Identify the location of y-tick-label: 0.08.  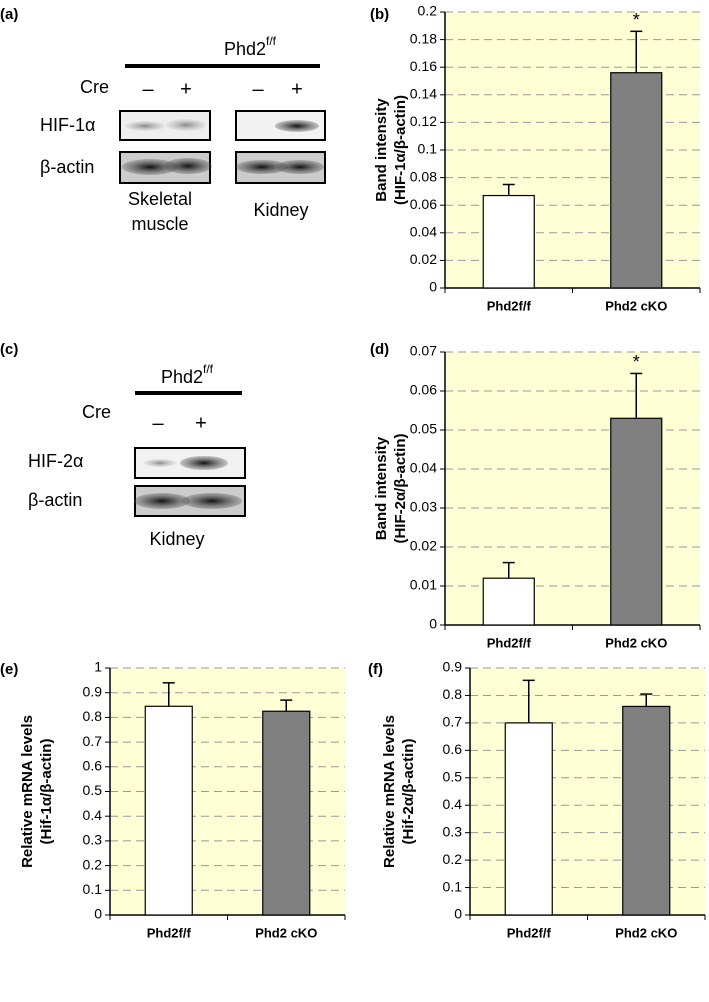
(423, 176).